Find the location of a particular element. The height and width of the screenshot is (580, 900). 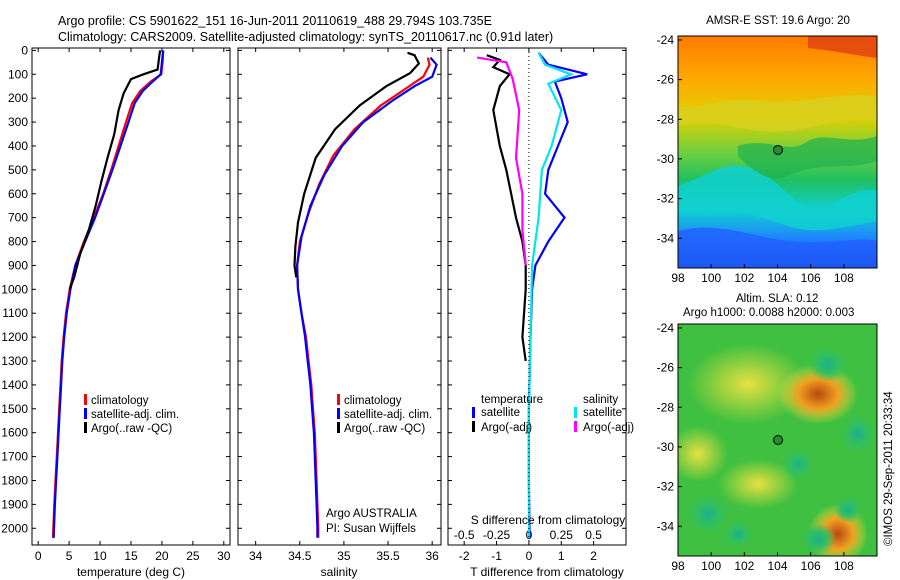

y-tick-label: 1200 is located at coordinates (14, 337).